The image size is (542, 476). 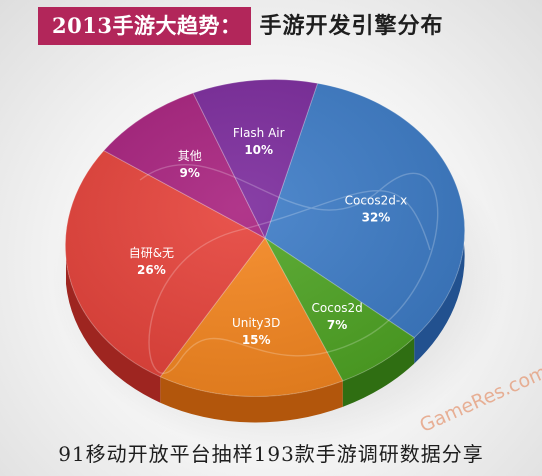 What do you see at coordinates (151, 253) in the screenshot?
I see `slice-label: 自研&无` at bounding box center [151, 253].